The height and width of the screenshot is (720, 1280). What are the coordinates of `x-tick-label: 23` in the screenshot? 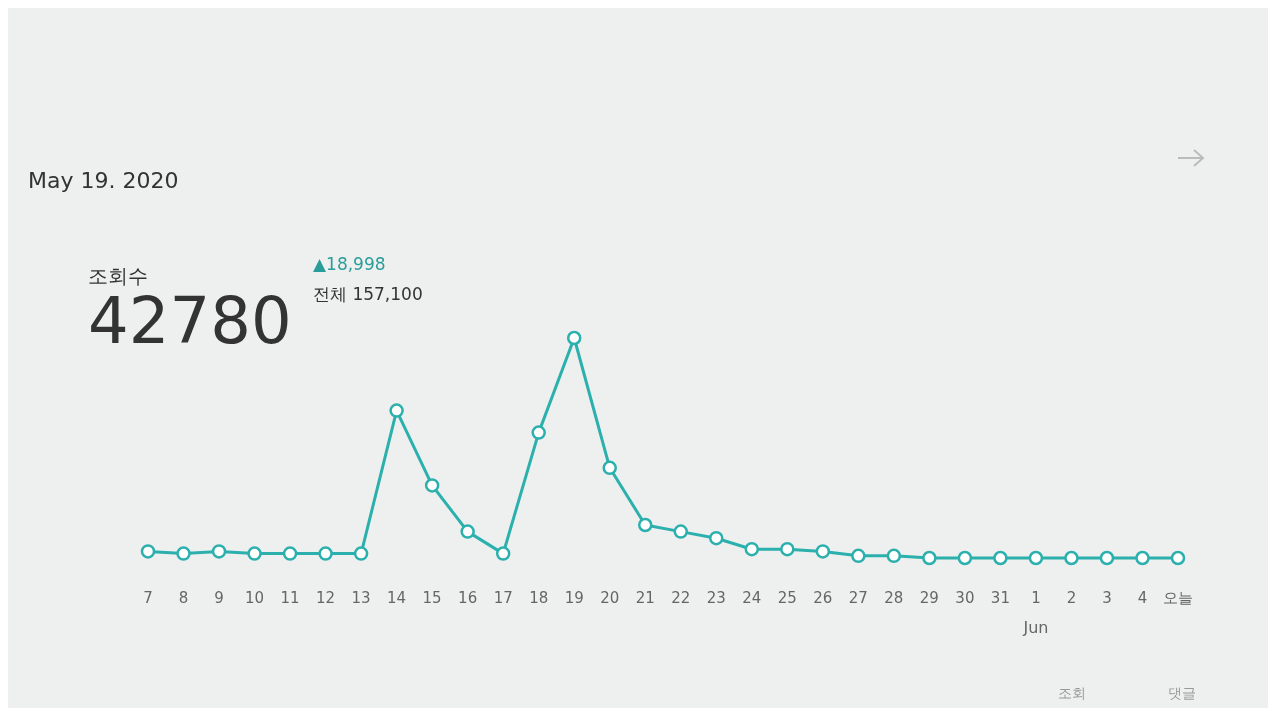 It's located at (716, 598).